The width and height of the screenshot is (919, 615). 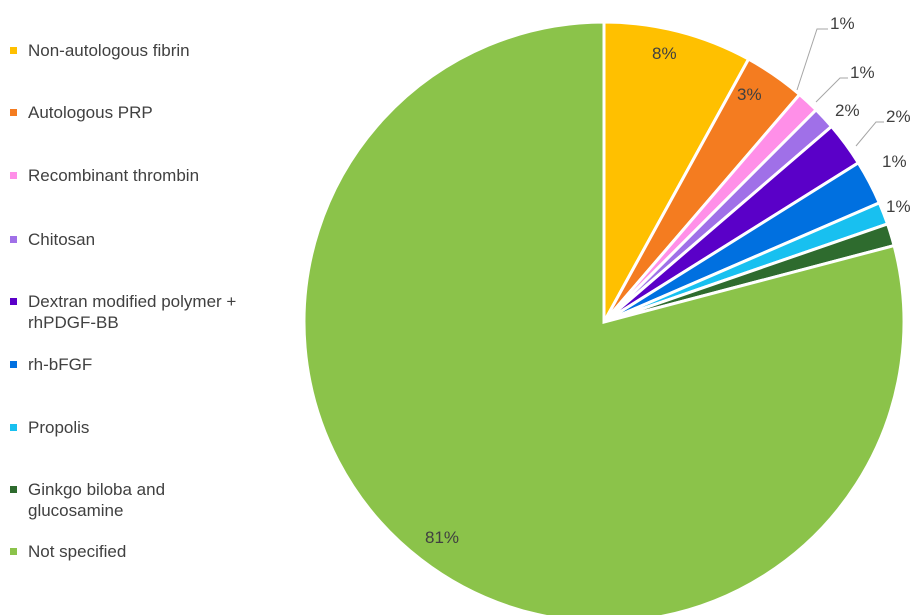 I want to click on legend-label: Not specified, so click(x=77, y=551).